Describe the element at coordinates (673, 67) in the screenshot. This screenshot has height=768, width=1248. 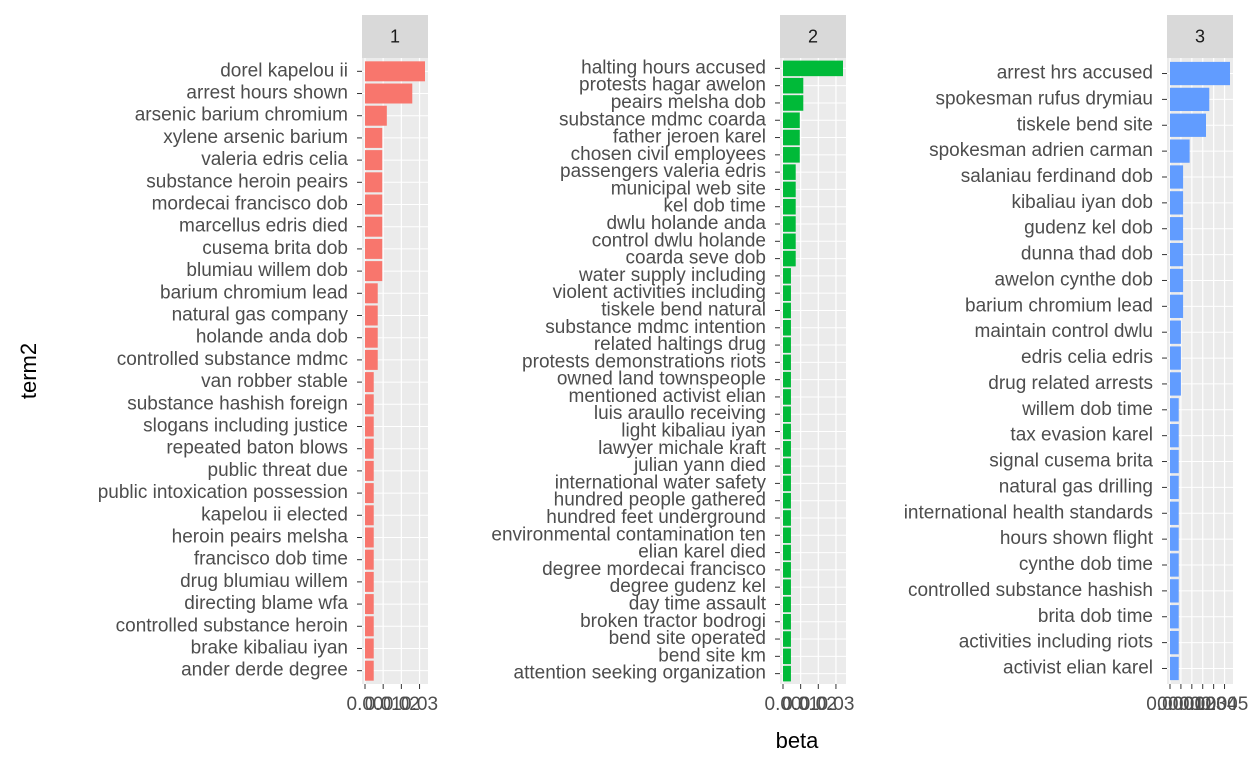
I see `y-tick-label: halting hours accused` at that location.